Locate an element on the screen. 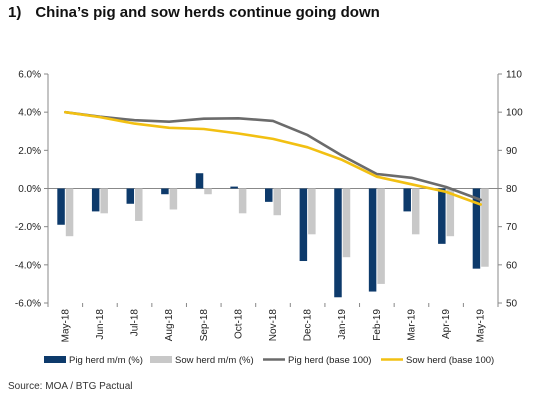 The height and width of the screenshot is (400, 542). left-tick-label: -2.0% is located at coordinates (28, 227).